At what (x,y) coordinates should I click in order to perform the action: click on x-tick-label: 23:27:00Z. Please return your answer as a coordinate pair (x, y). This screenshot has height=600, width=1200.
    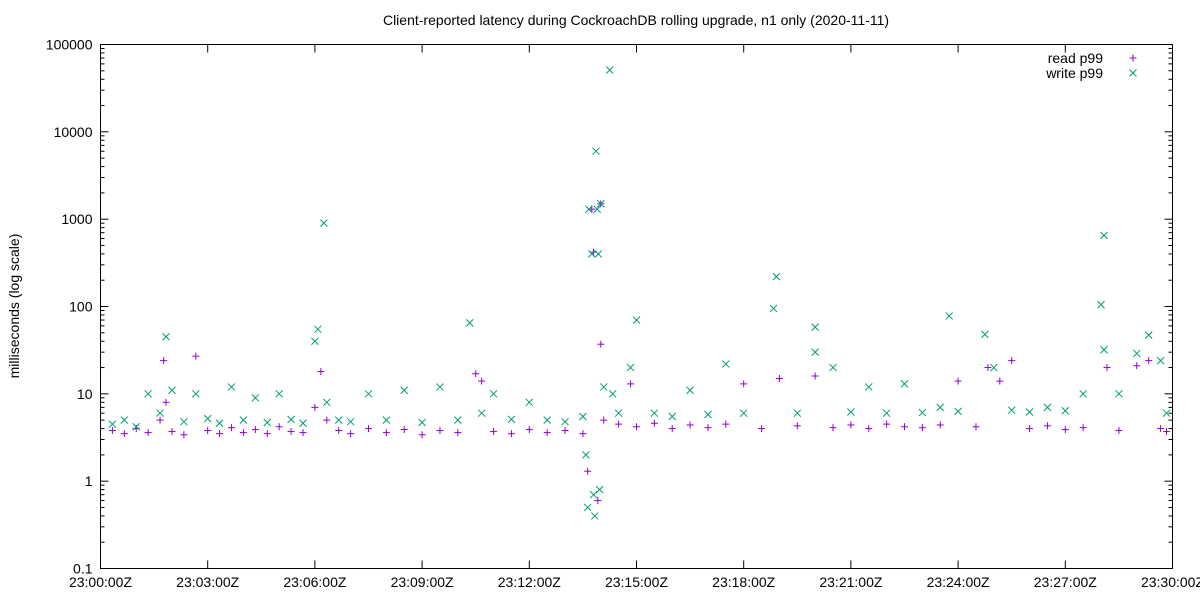
    Looking at the image, I should click on (1065, 582).